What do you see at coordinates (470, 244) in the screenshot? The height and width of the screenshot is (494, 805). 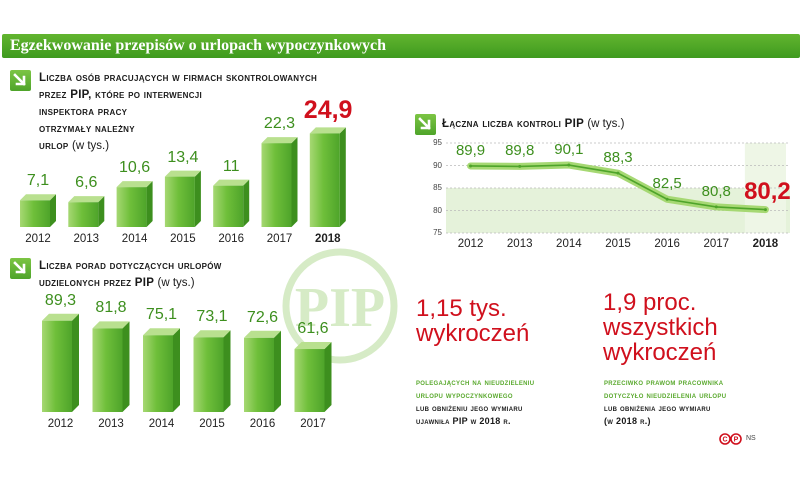 I see `controls-year-label: 2012` at bounding box center [470, 244].